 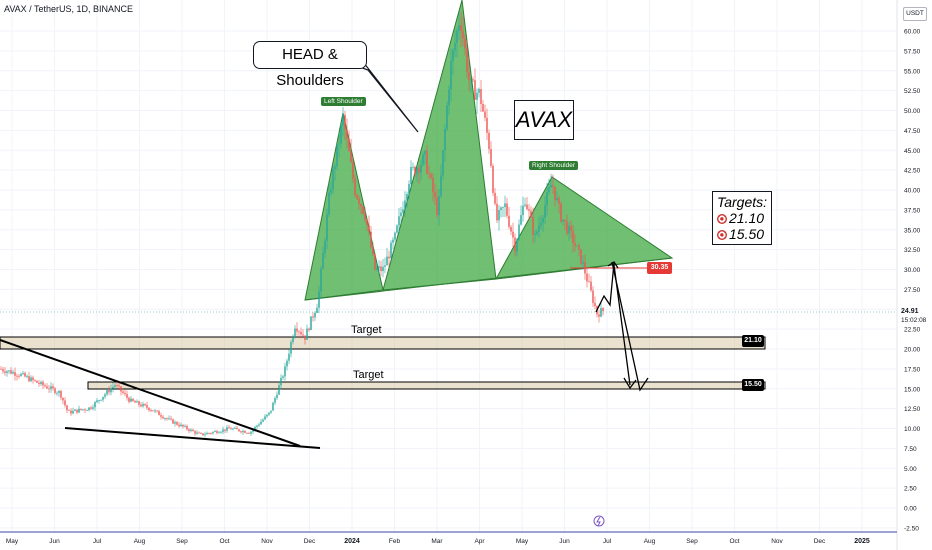 What do you see at coordinates (140, 541) in the screenshot?
I see `time-tick-label: Aug` at bounding box center [140, 541].